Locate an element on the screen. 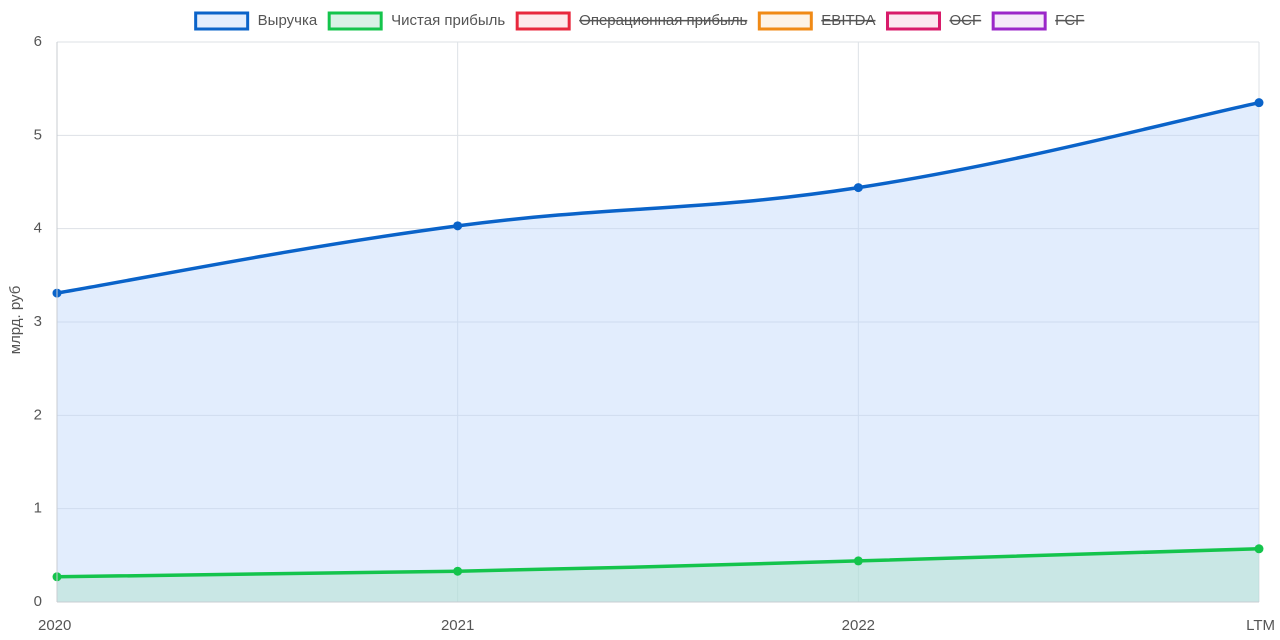 This screenshot has height=640, width=1280. y-tick-label: 1 is located at coordinates (38, 508).